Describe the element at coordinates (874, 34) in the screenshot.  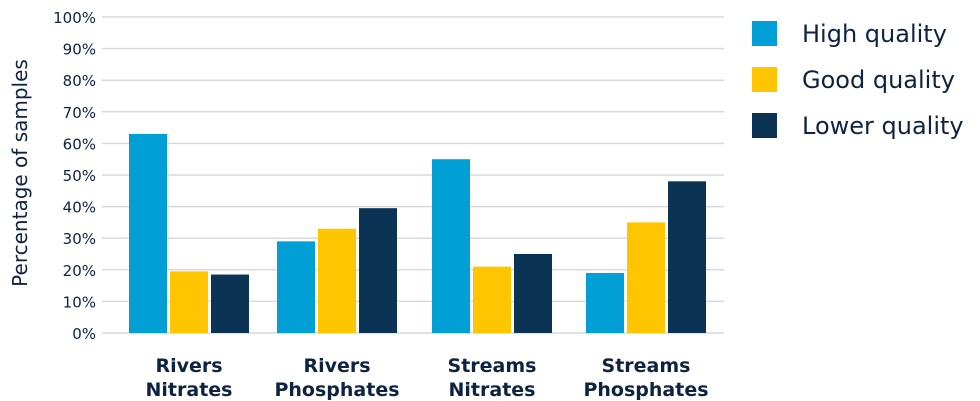
I see `legend-label: High quality` at that location.